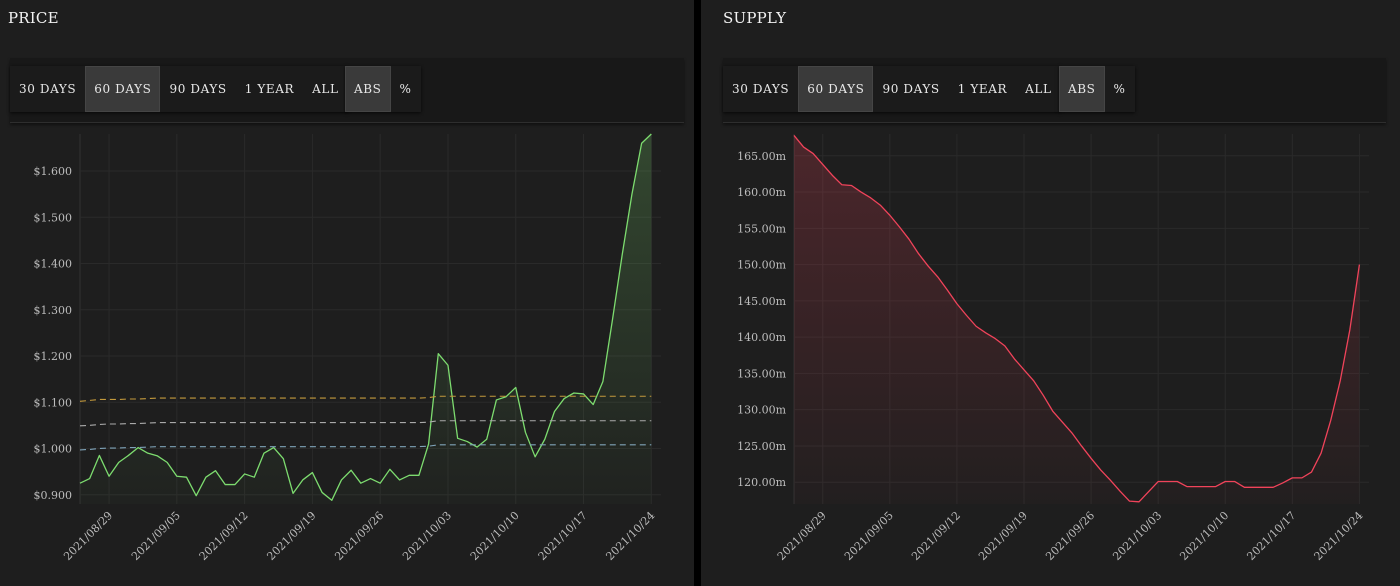 The height and width of the screenshot is (586, 1400). Describe the element at coordinates (761, 410) in the screenshot. I see `supply-y-tick-label: 130.00m` at that location.